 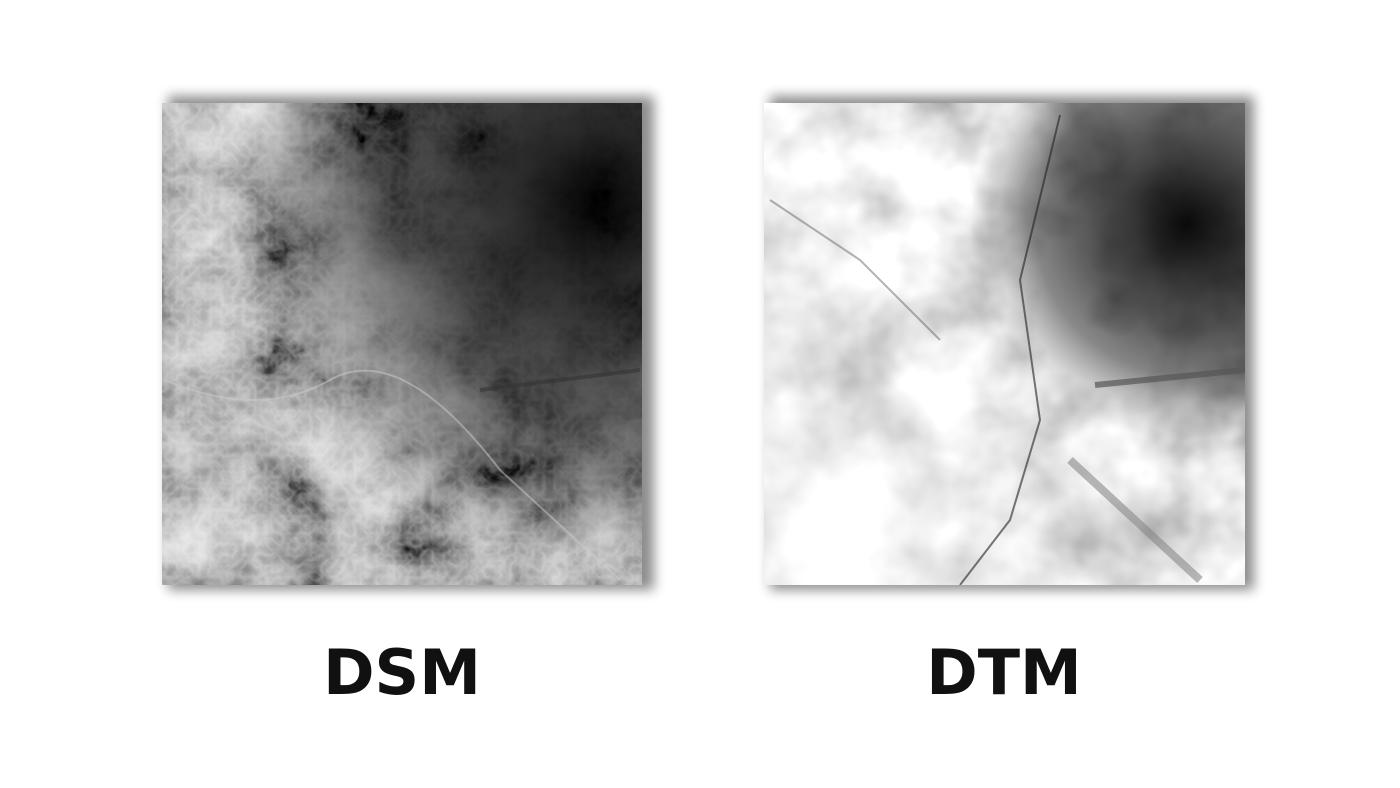 I want to click on panel-label: DTM, so click(x=1003, y=672).